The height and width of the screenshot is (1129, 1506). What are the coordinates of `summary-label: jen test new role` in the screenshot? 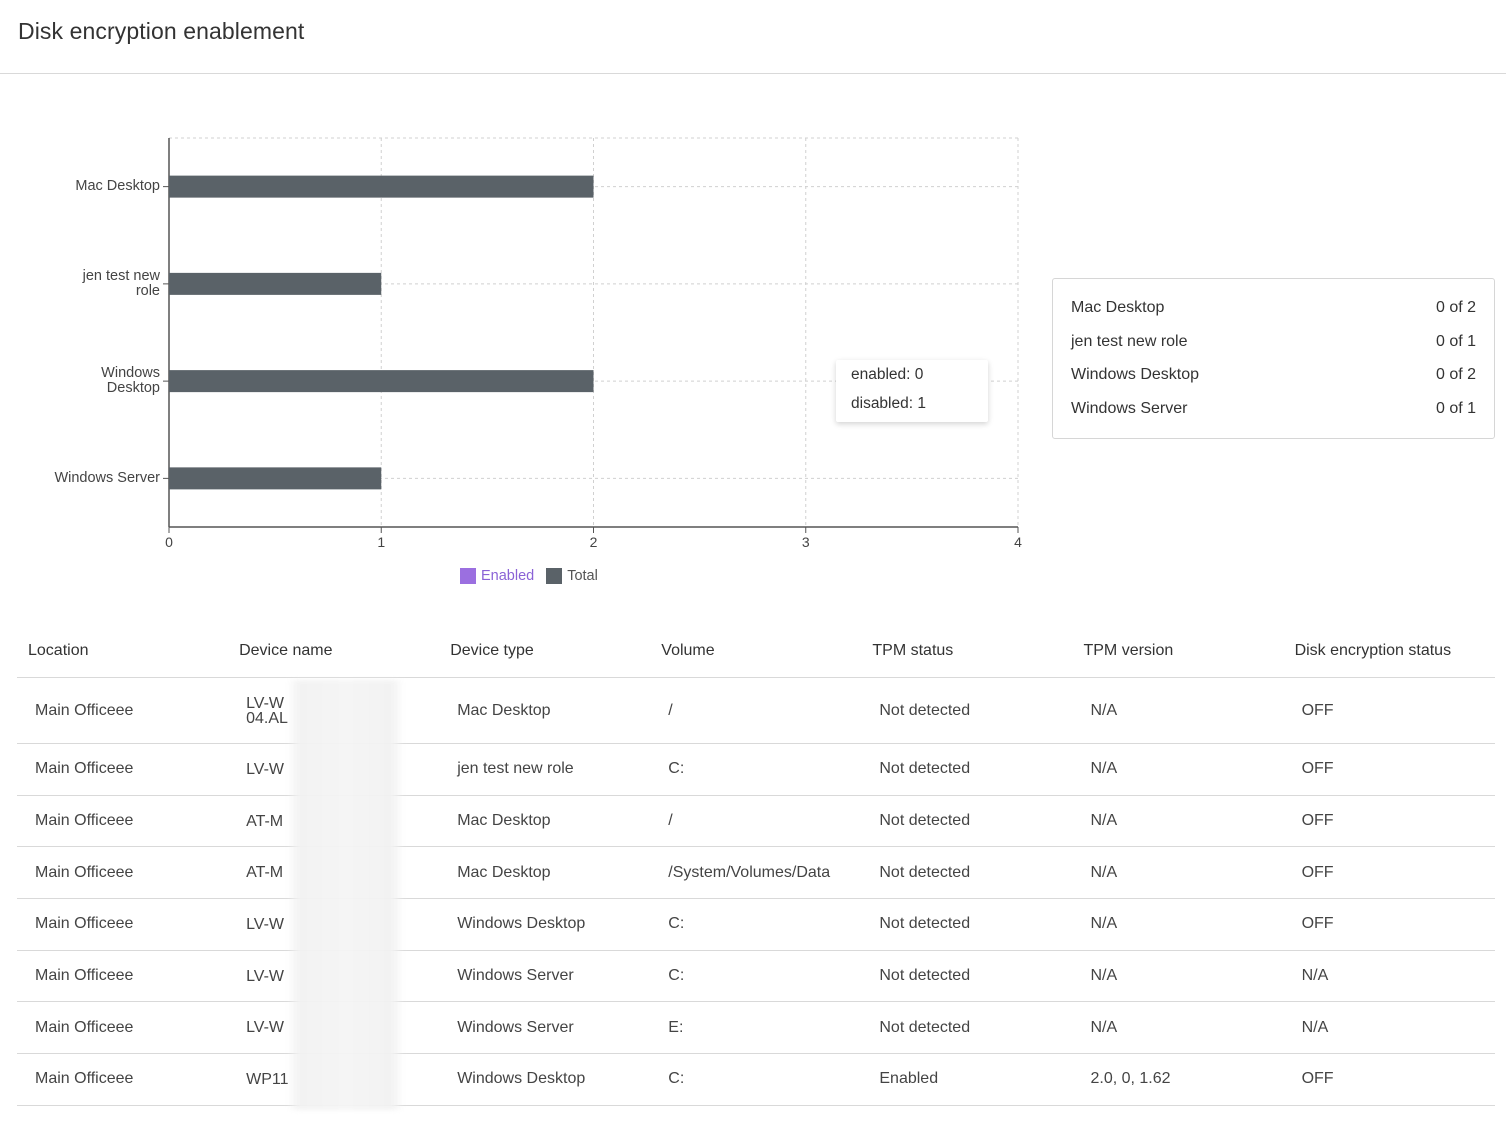 It's located at (1129, 341).